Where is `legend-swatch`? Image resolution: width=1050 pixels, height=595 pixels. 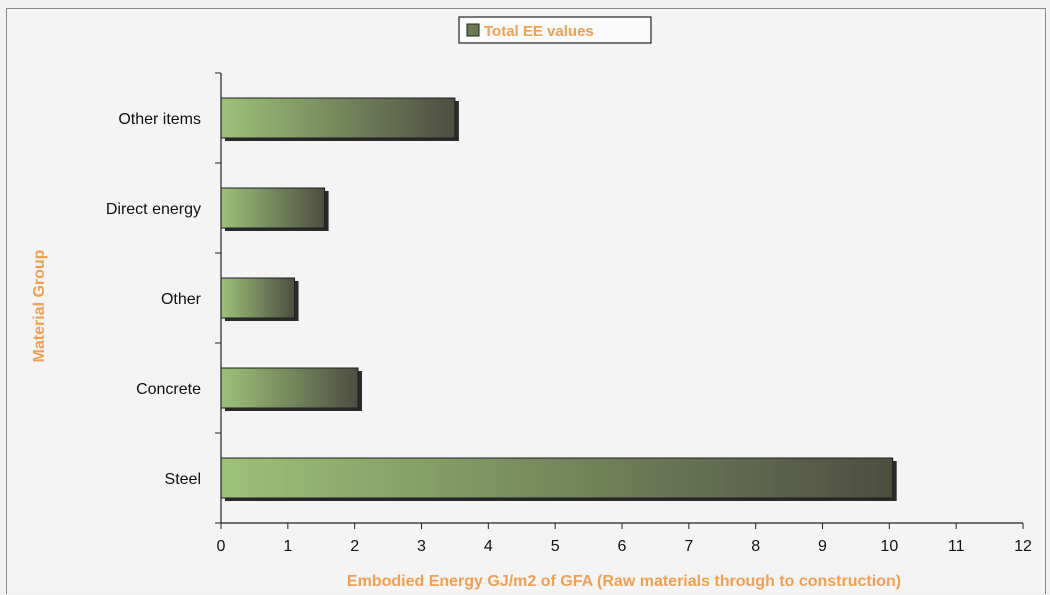
legend-swatch is located at coordinates (473, 30).